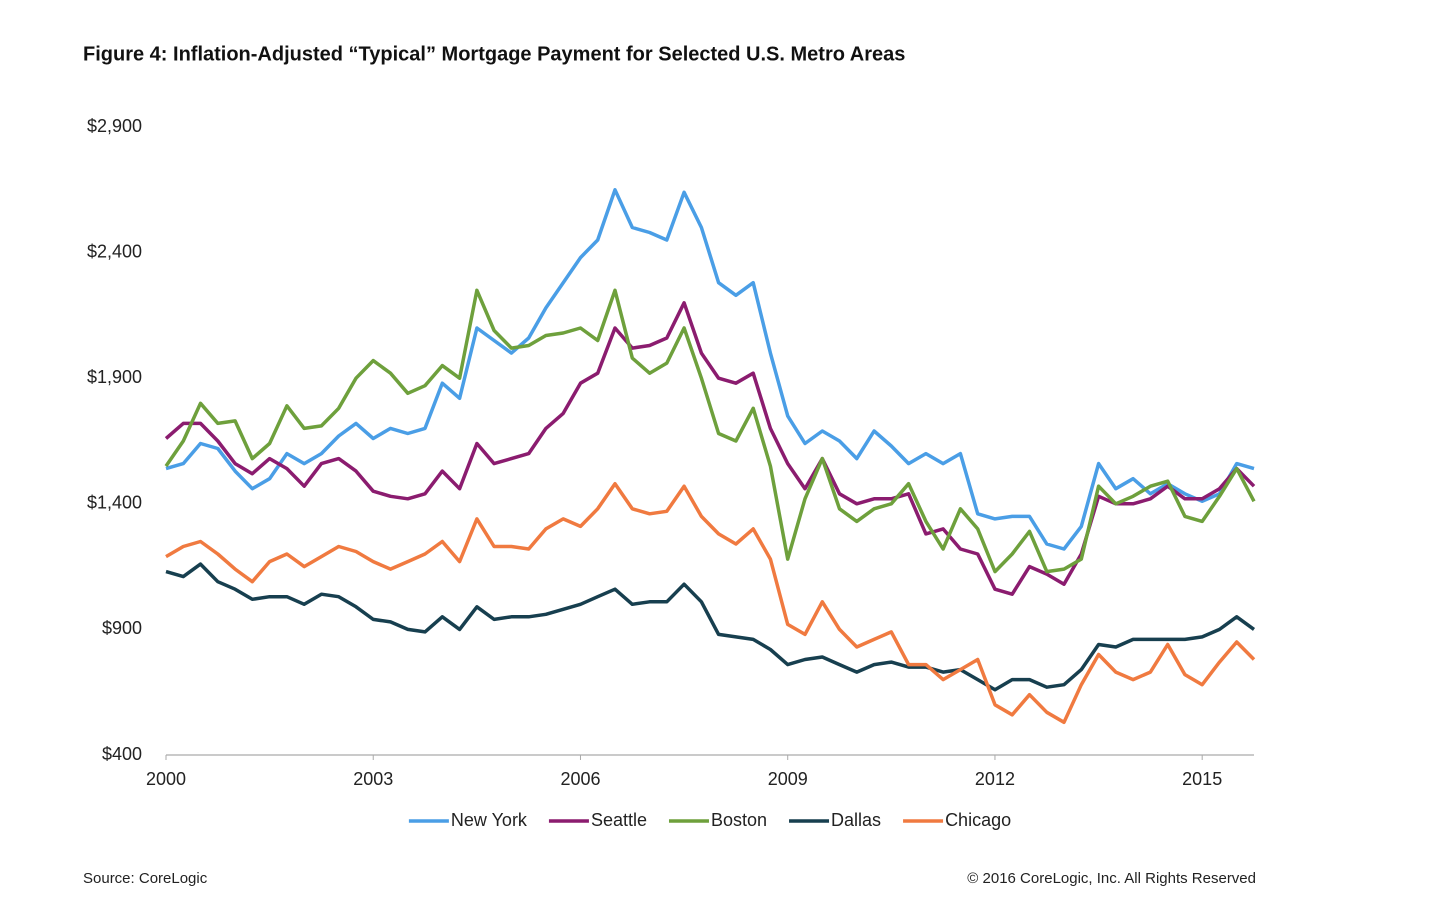 The image size is (1434, 913). I want to click on y-tick-label: $2,400, so click(114, 251).